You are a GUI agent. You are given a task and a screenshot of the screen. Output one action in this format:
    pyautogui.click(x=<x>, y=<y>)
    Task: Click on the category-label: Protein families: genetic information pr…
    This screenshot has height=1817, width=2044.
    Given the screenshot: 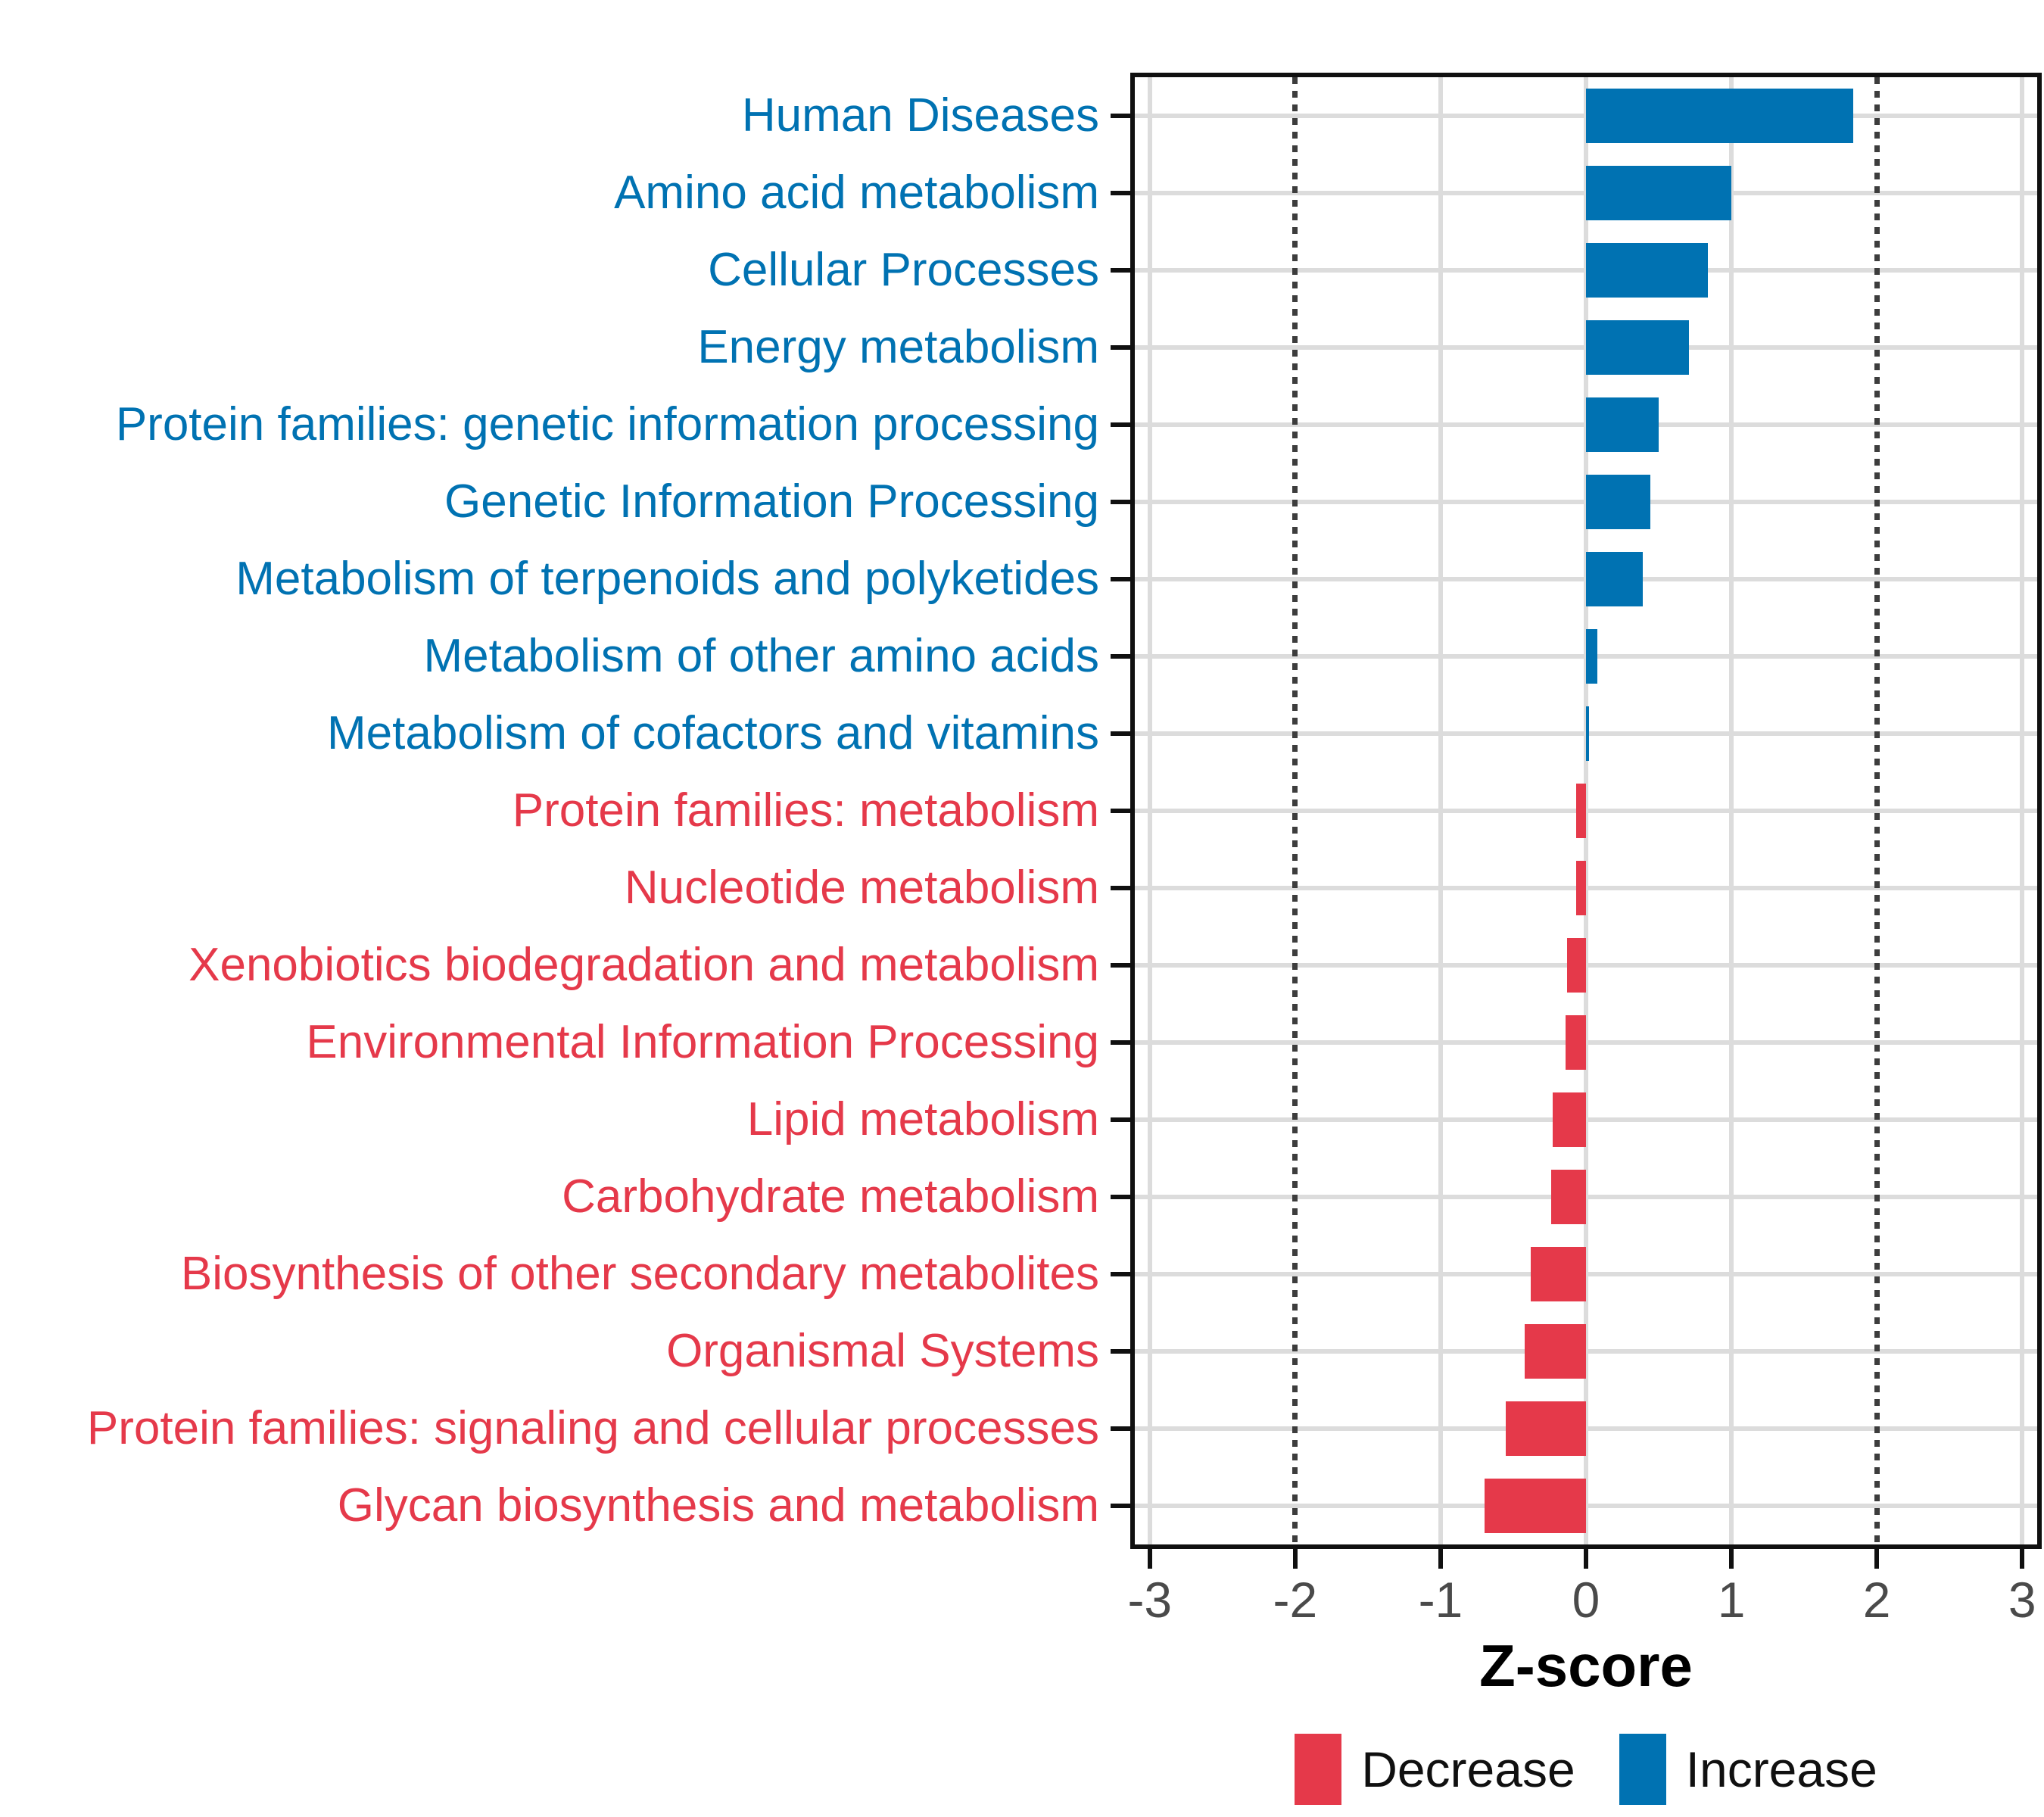 What is the action you would take?
    pyautogui.click(x=607, y=424)
    